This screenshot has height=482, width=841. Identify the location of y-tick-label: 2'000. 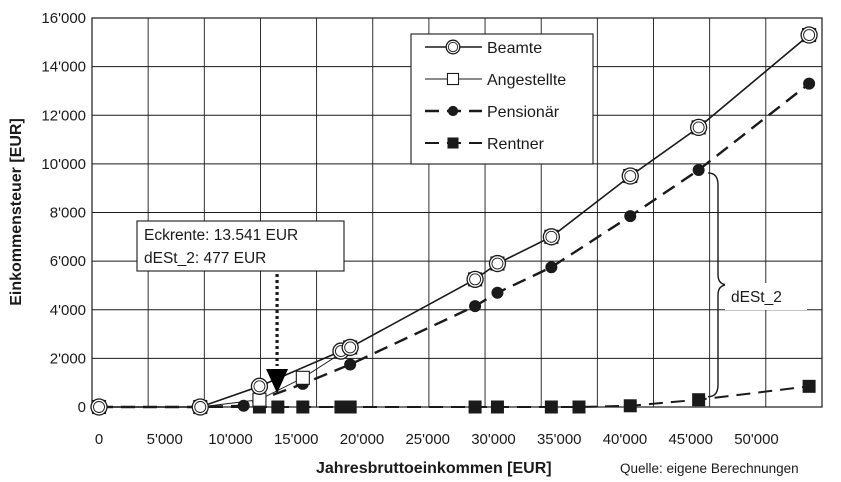
(68, 358).